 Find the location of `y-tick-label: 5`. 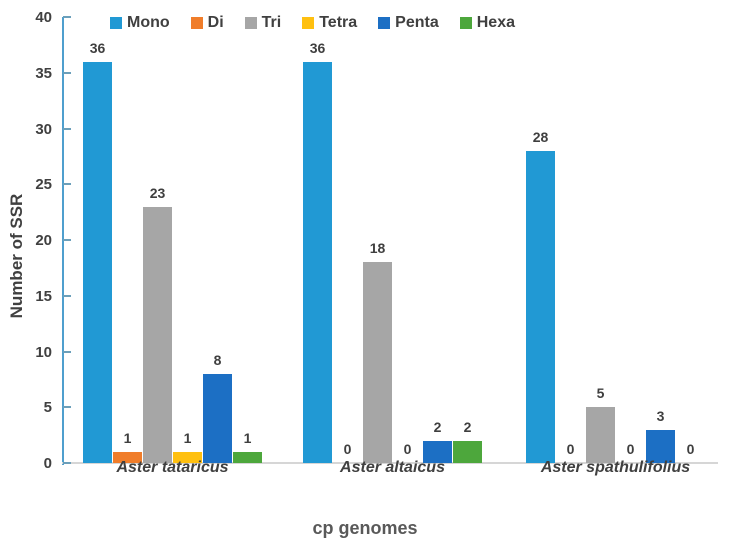

y-tick-label: 5 is located at coordinates (47, 408).